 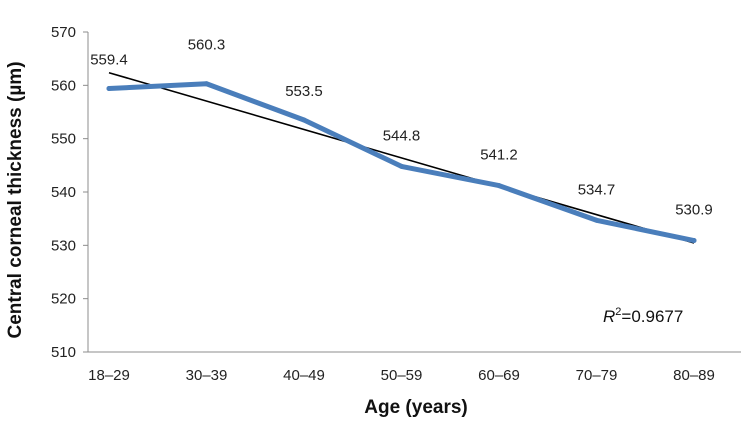 What do you see at coordinates (207, 375) in the screenshot?
I see `x-tick-label: 30–39` at bounding box center [207, 375].